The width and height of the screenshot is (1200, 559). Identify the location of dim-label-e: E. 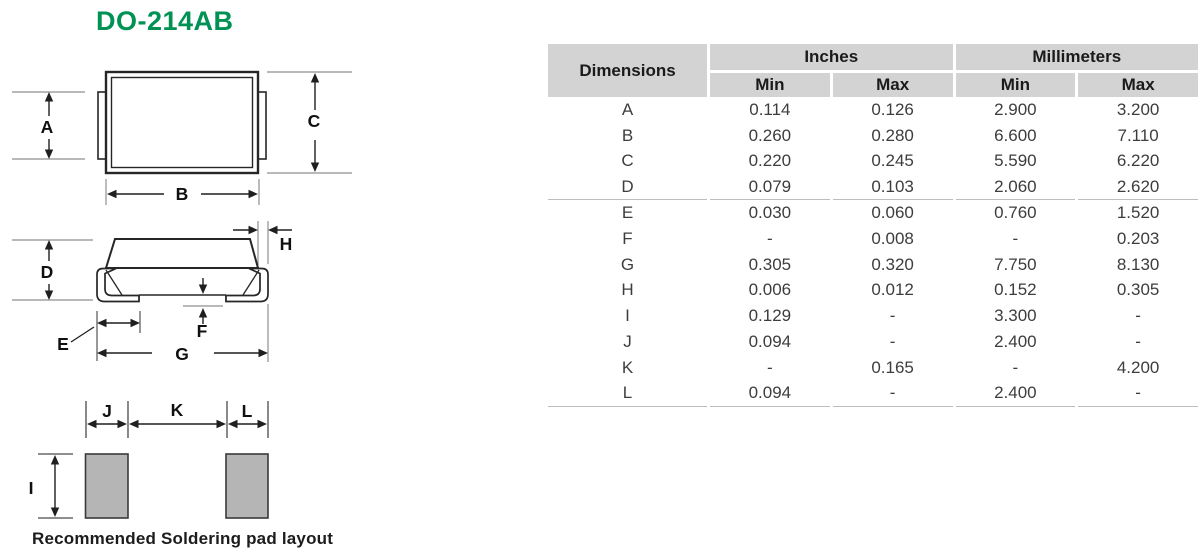
(63, 344).